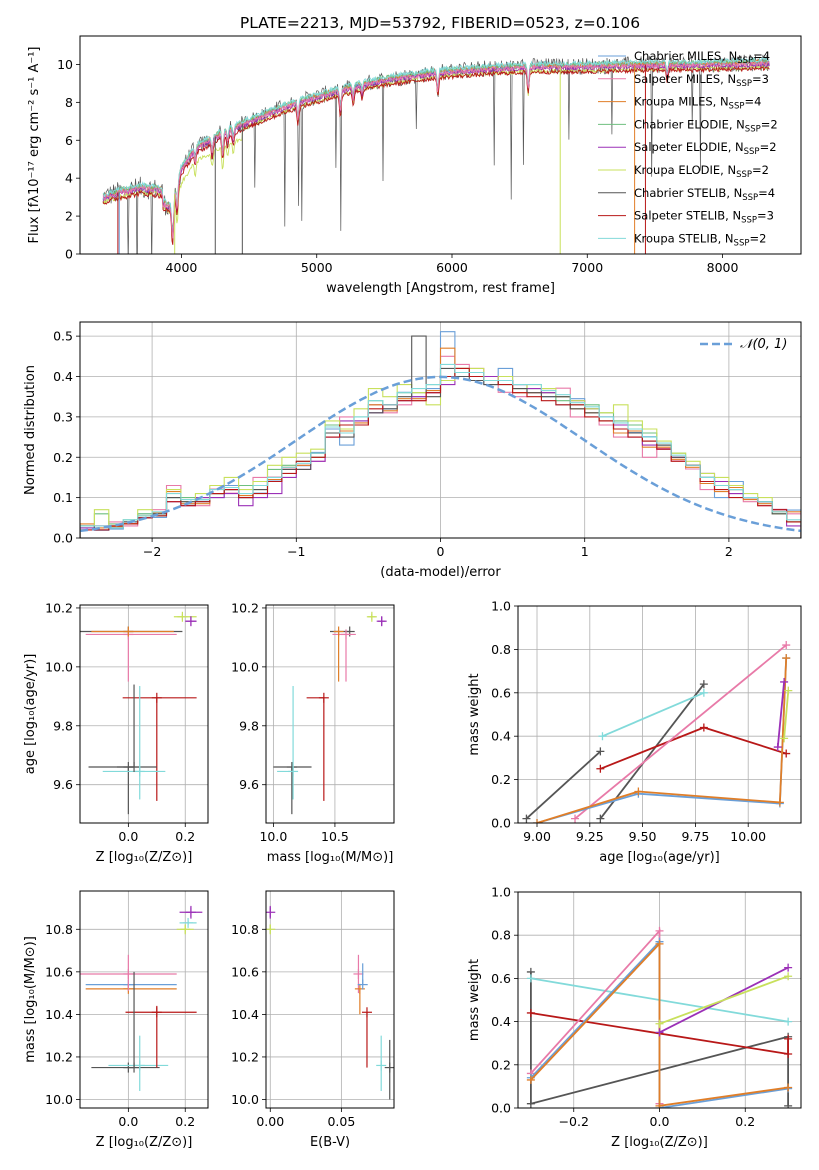 Image resolution: width=819 pixels, height=1170 pixels. Describe the element at coordinates (748, 836) in the screenshot. I see `x-tick-label: 10.00` at that location.